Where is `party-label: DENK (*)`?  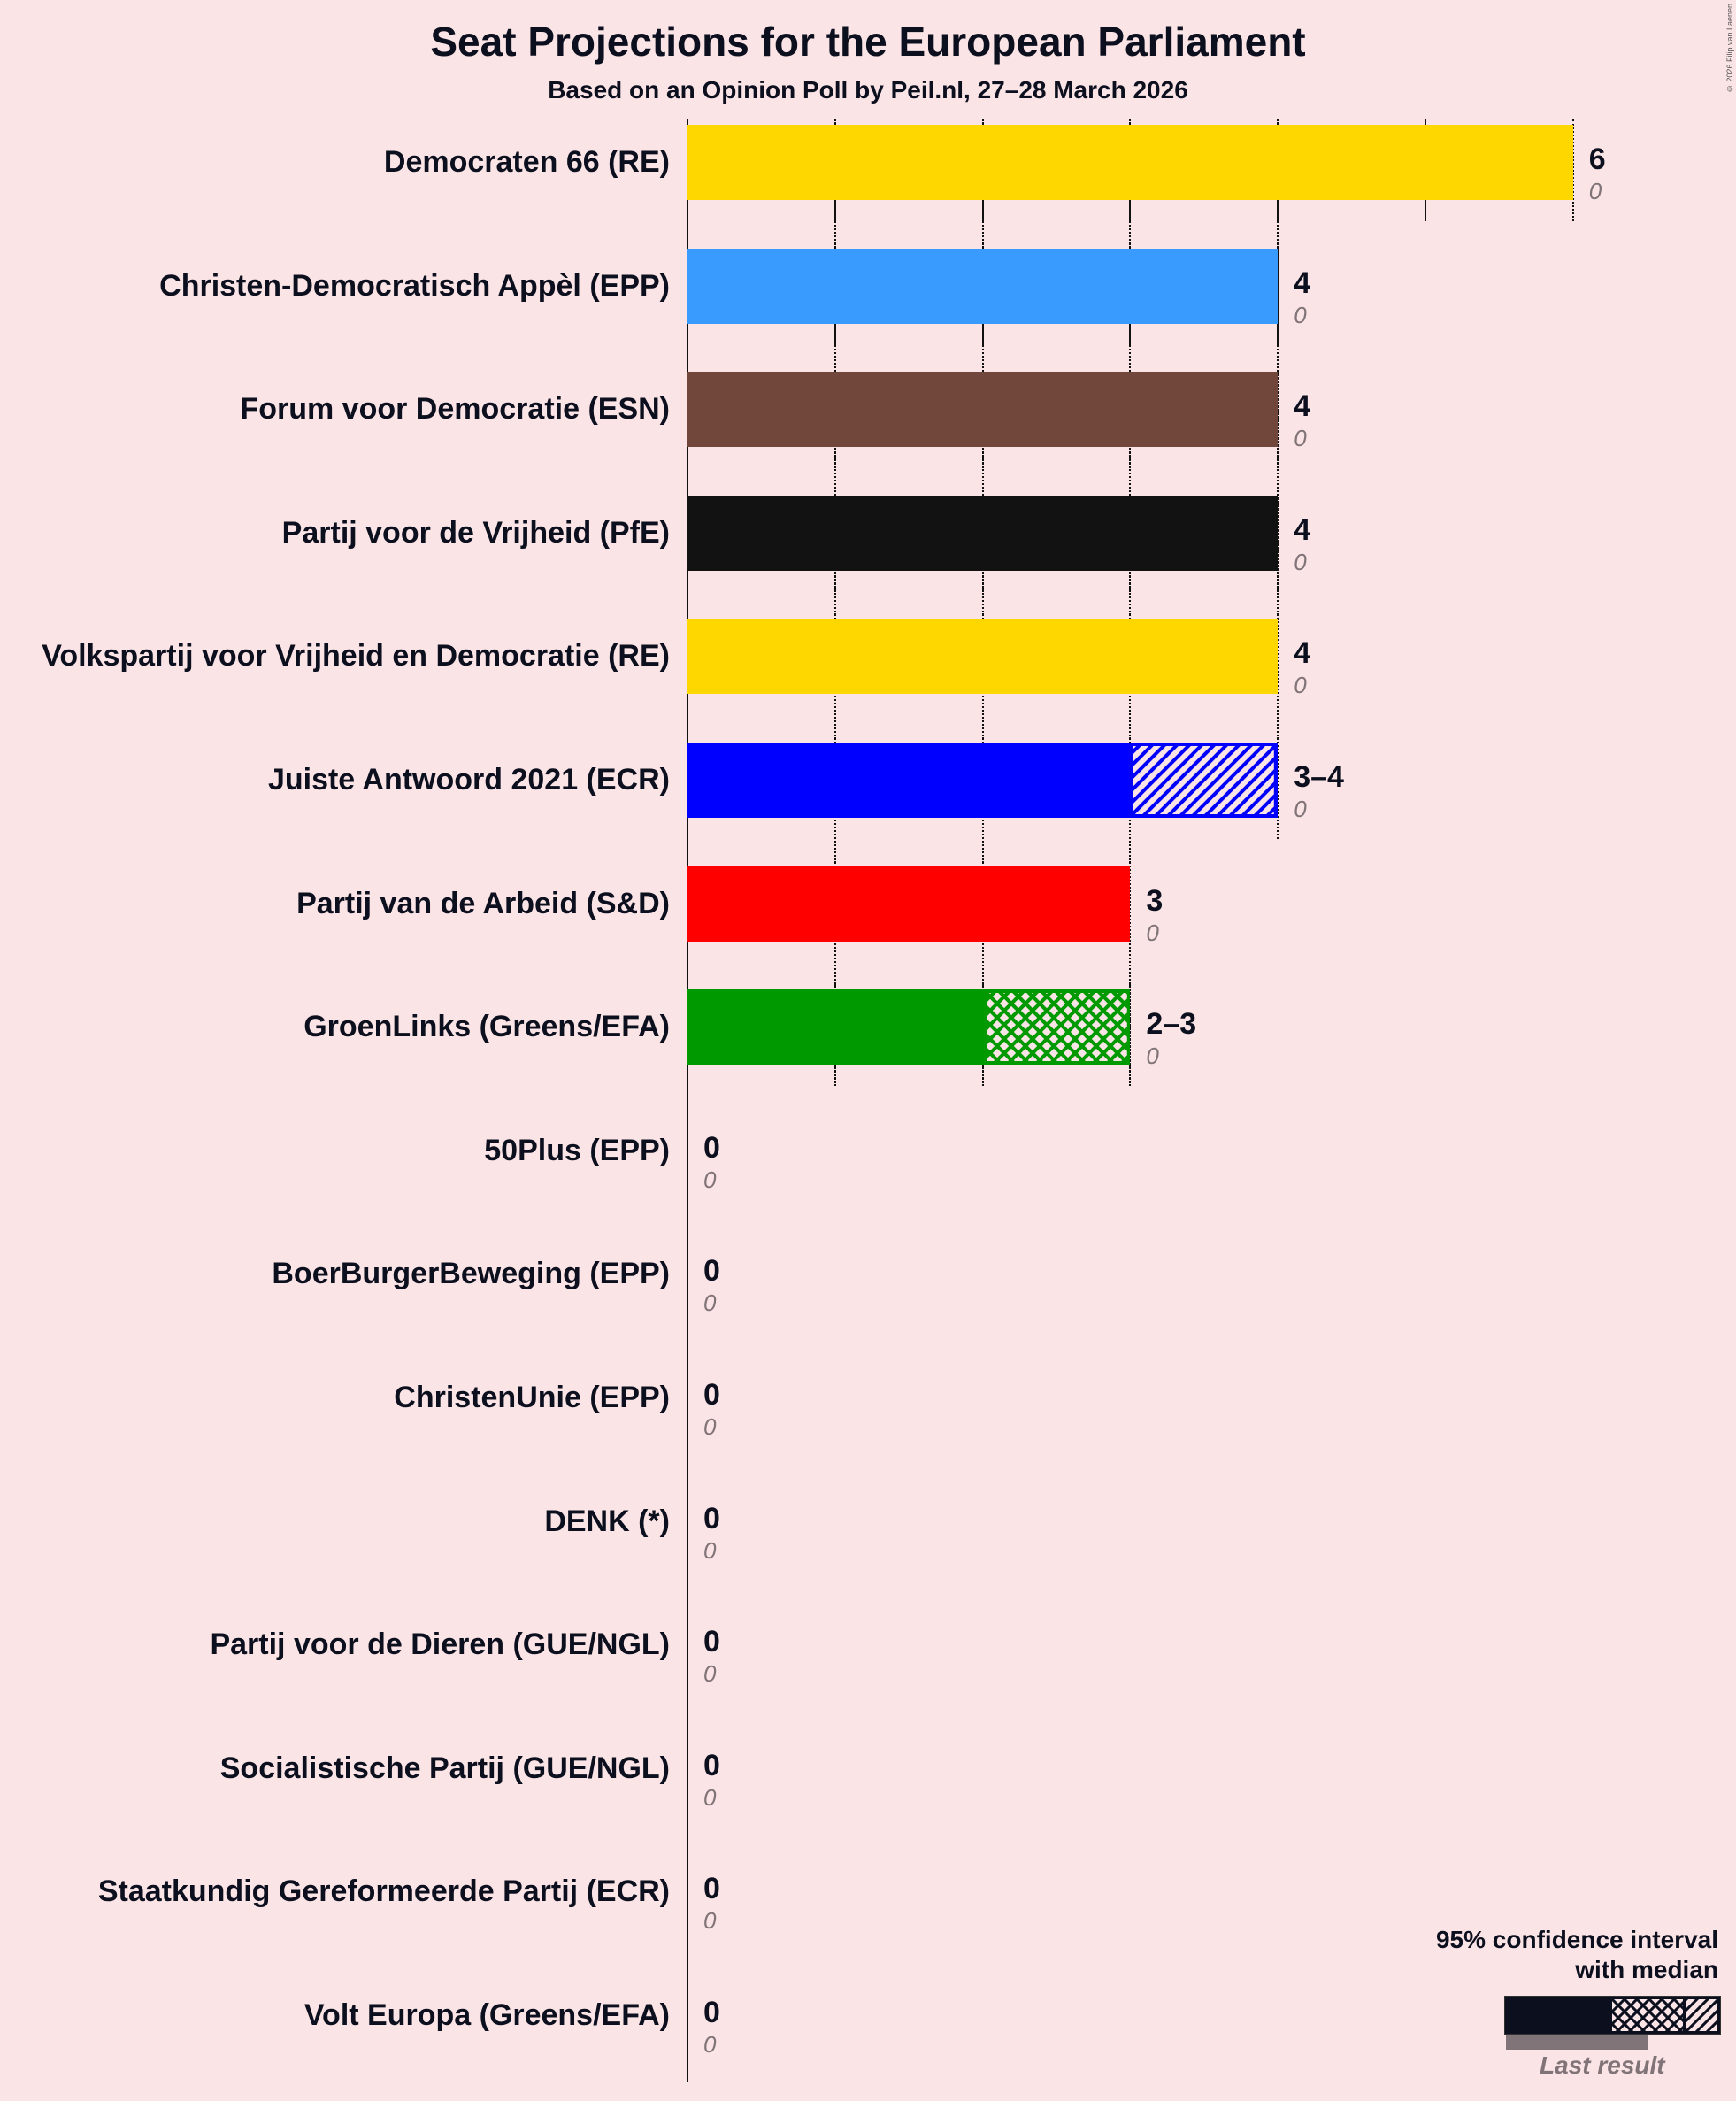 party-label: DENK (*) is located at coordinates (607, 1521).